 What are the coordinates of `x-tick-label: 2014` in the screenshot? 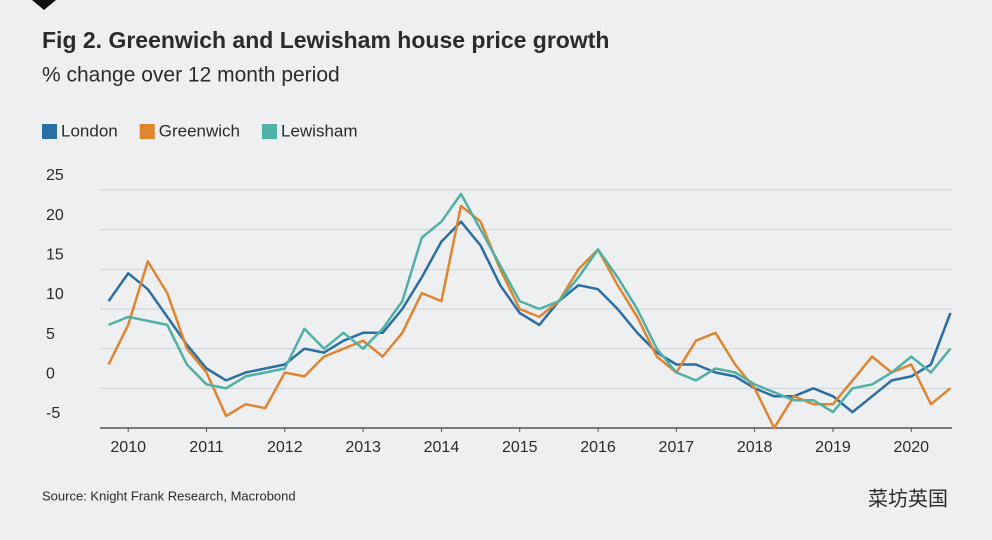 It's located at (442, 447).